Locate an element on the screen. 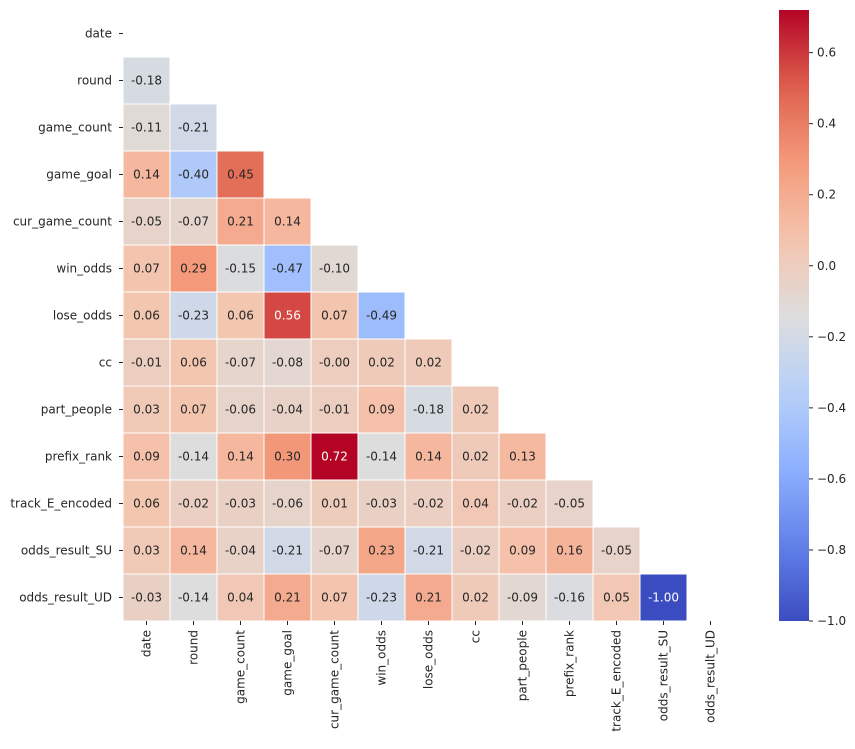  cell-value-label: 0.23 is located at coordinates (381, 551).